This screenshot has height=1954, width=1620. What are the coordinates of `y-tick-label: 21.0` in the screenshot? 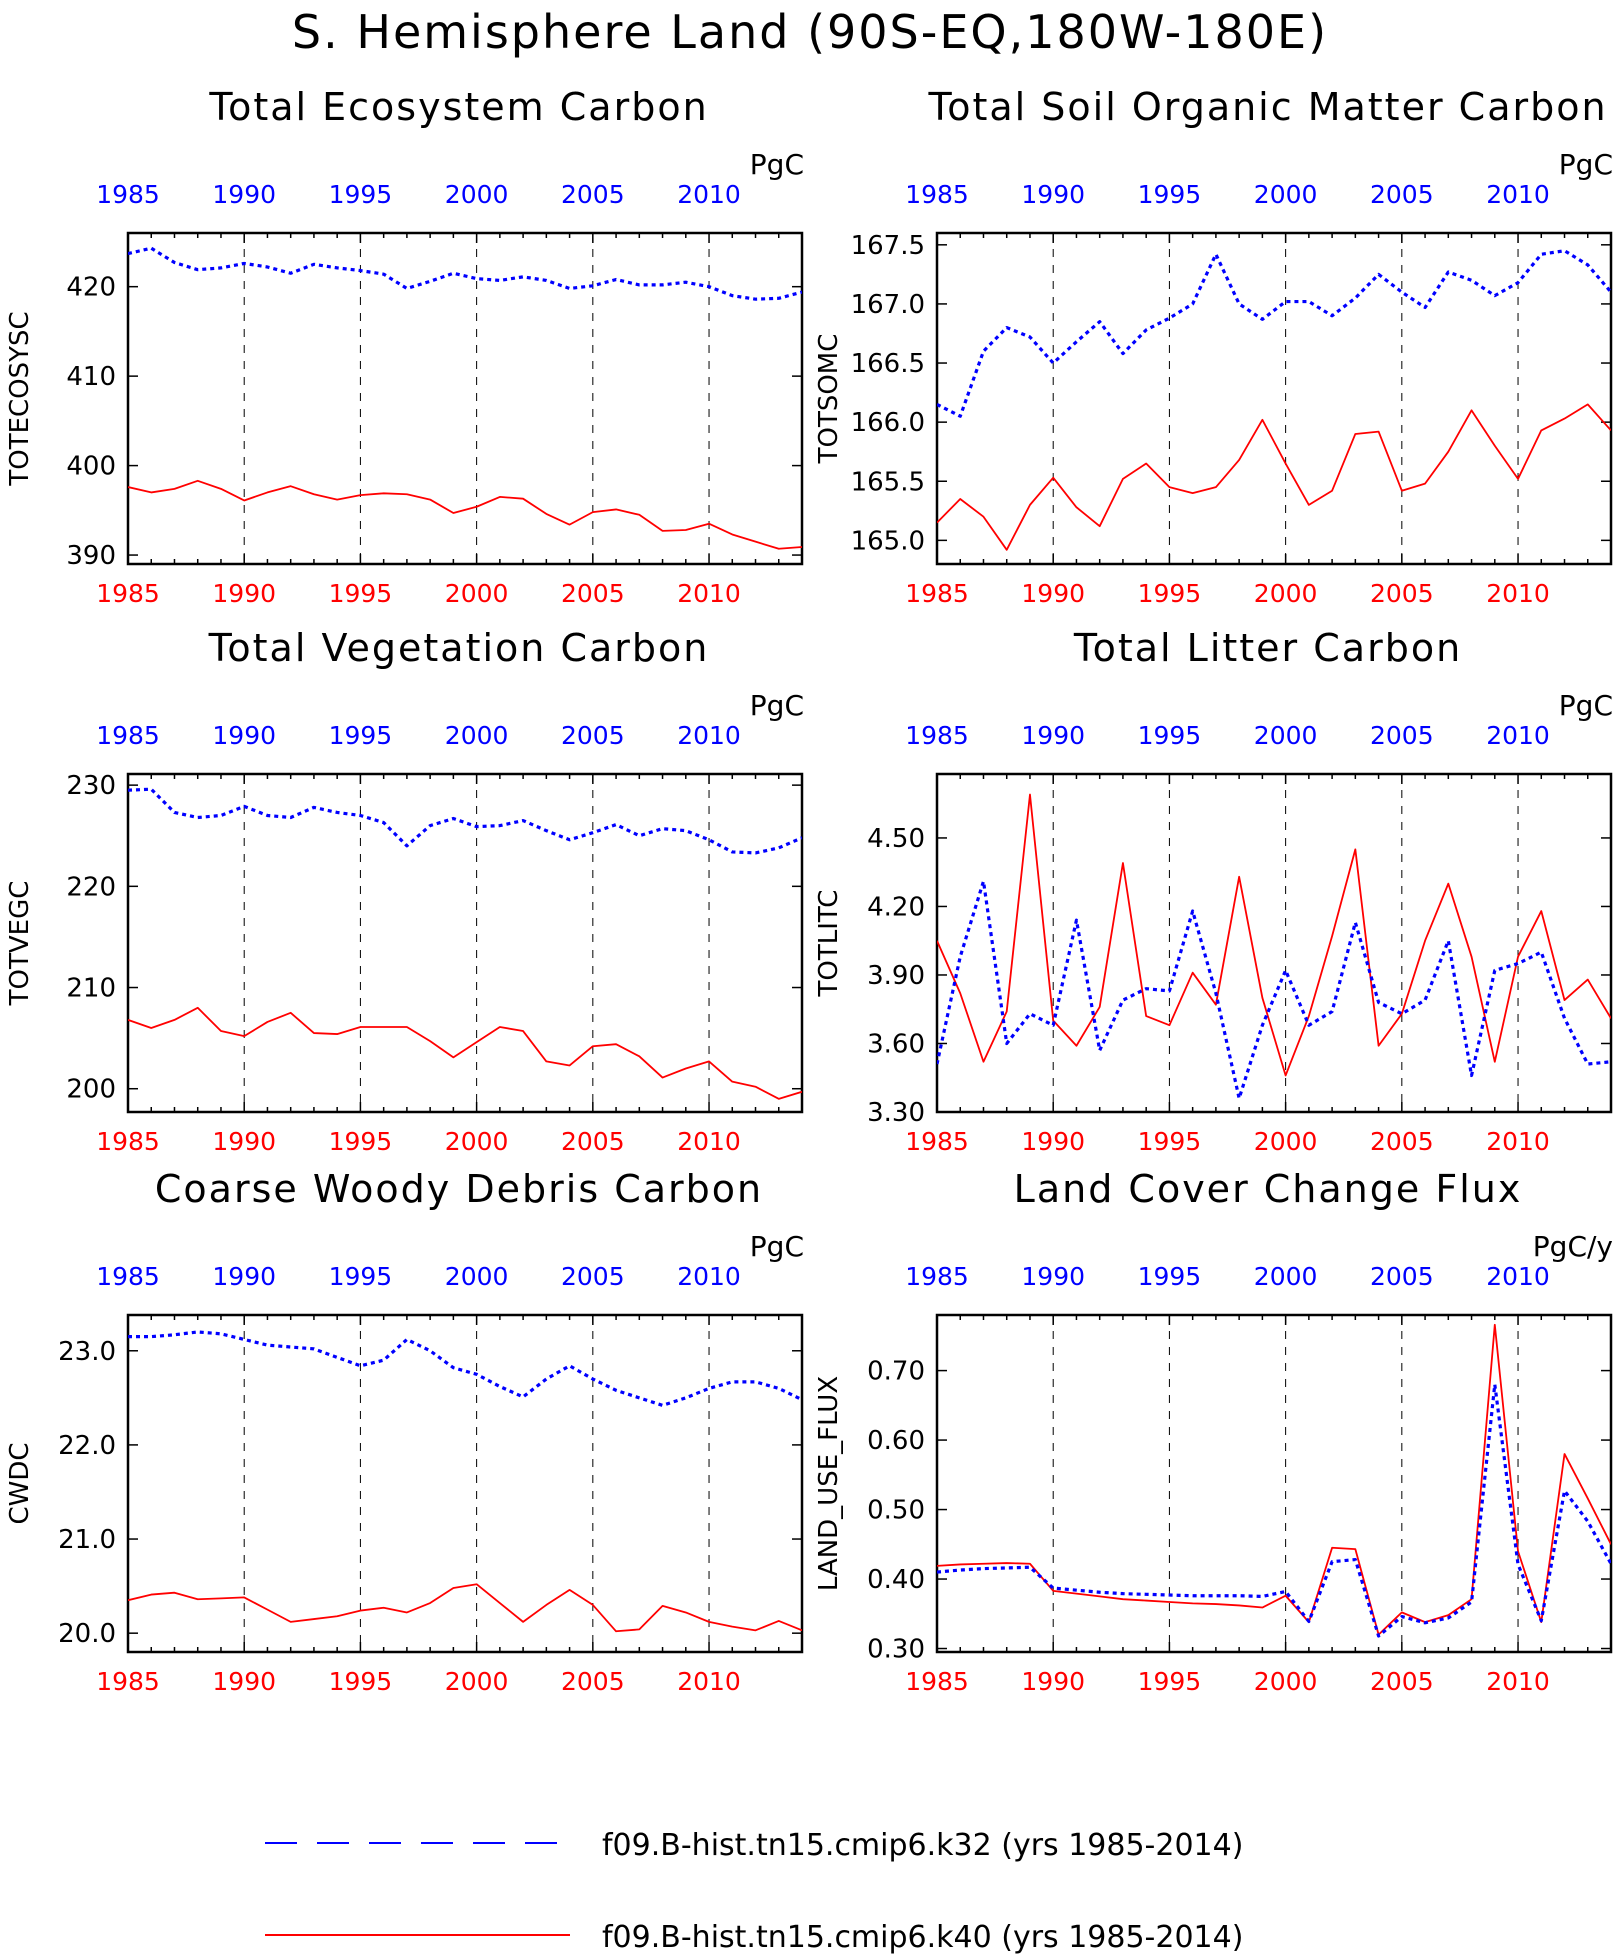 It's located at (87, 1540).